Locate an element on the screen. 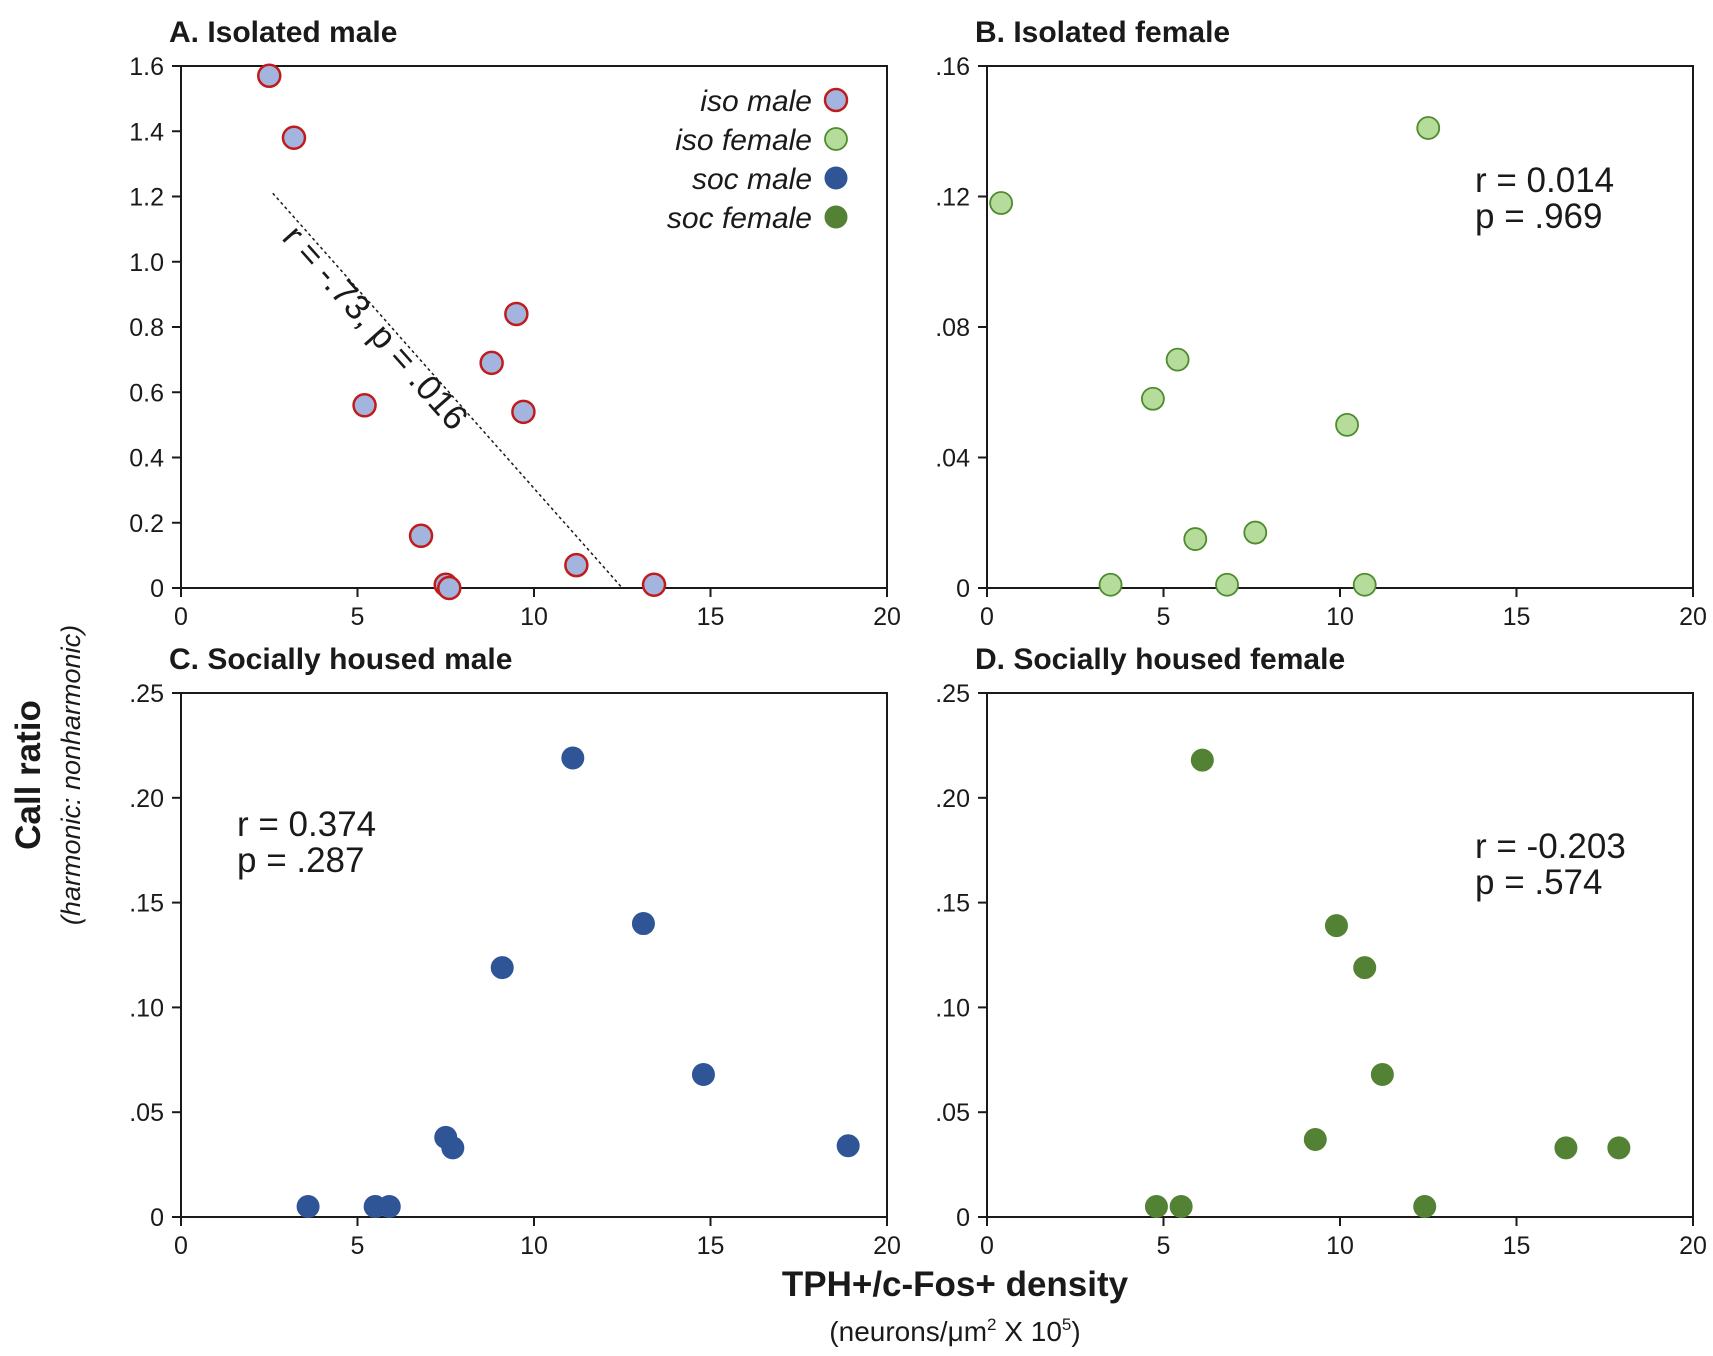 The width and height of the screenshot is (1713, 1356). panel-d-title: D. Socially housed female is located at coordinates (1160, 659).